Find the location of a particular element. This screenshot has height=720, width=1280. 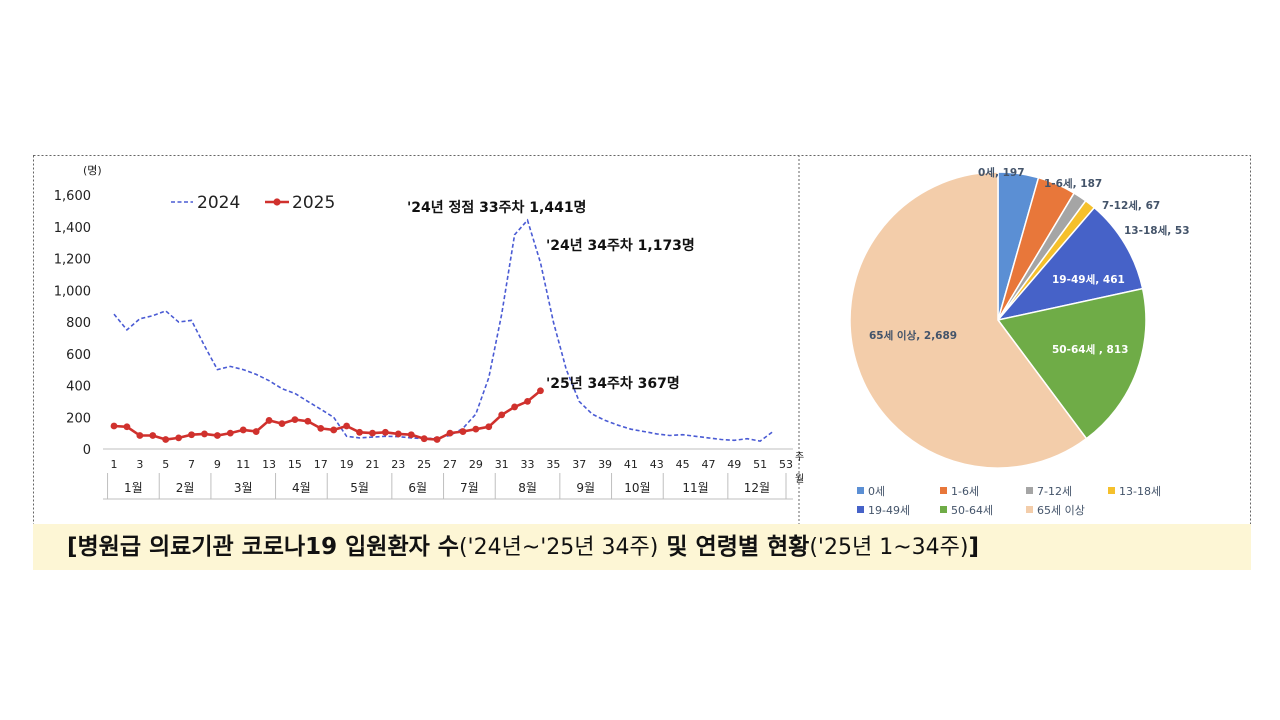

x-tick-label: 41 is located at coordinates (631, 464).